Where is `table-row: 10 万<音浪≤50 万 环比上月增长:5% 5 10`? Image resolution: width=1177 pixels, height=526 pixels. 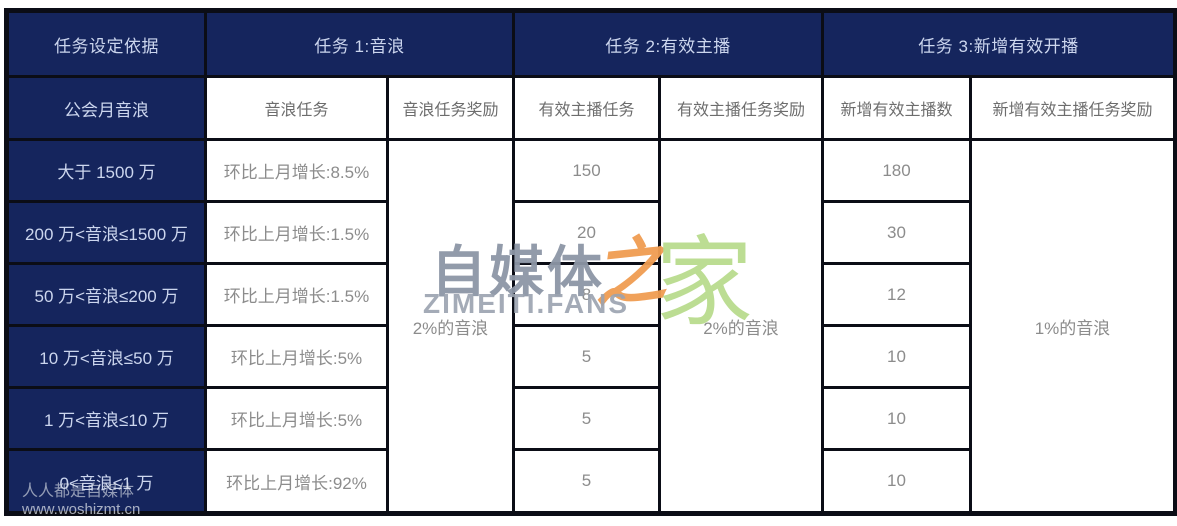
table-row: 10 万<音浪≤50 万 环比上月增长:5% 5 10 is located at coordinates (590, 356).